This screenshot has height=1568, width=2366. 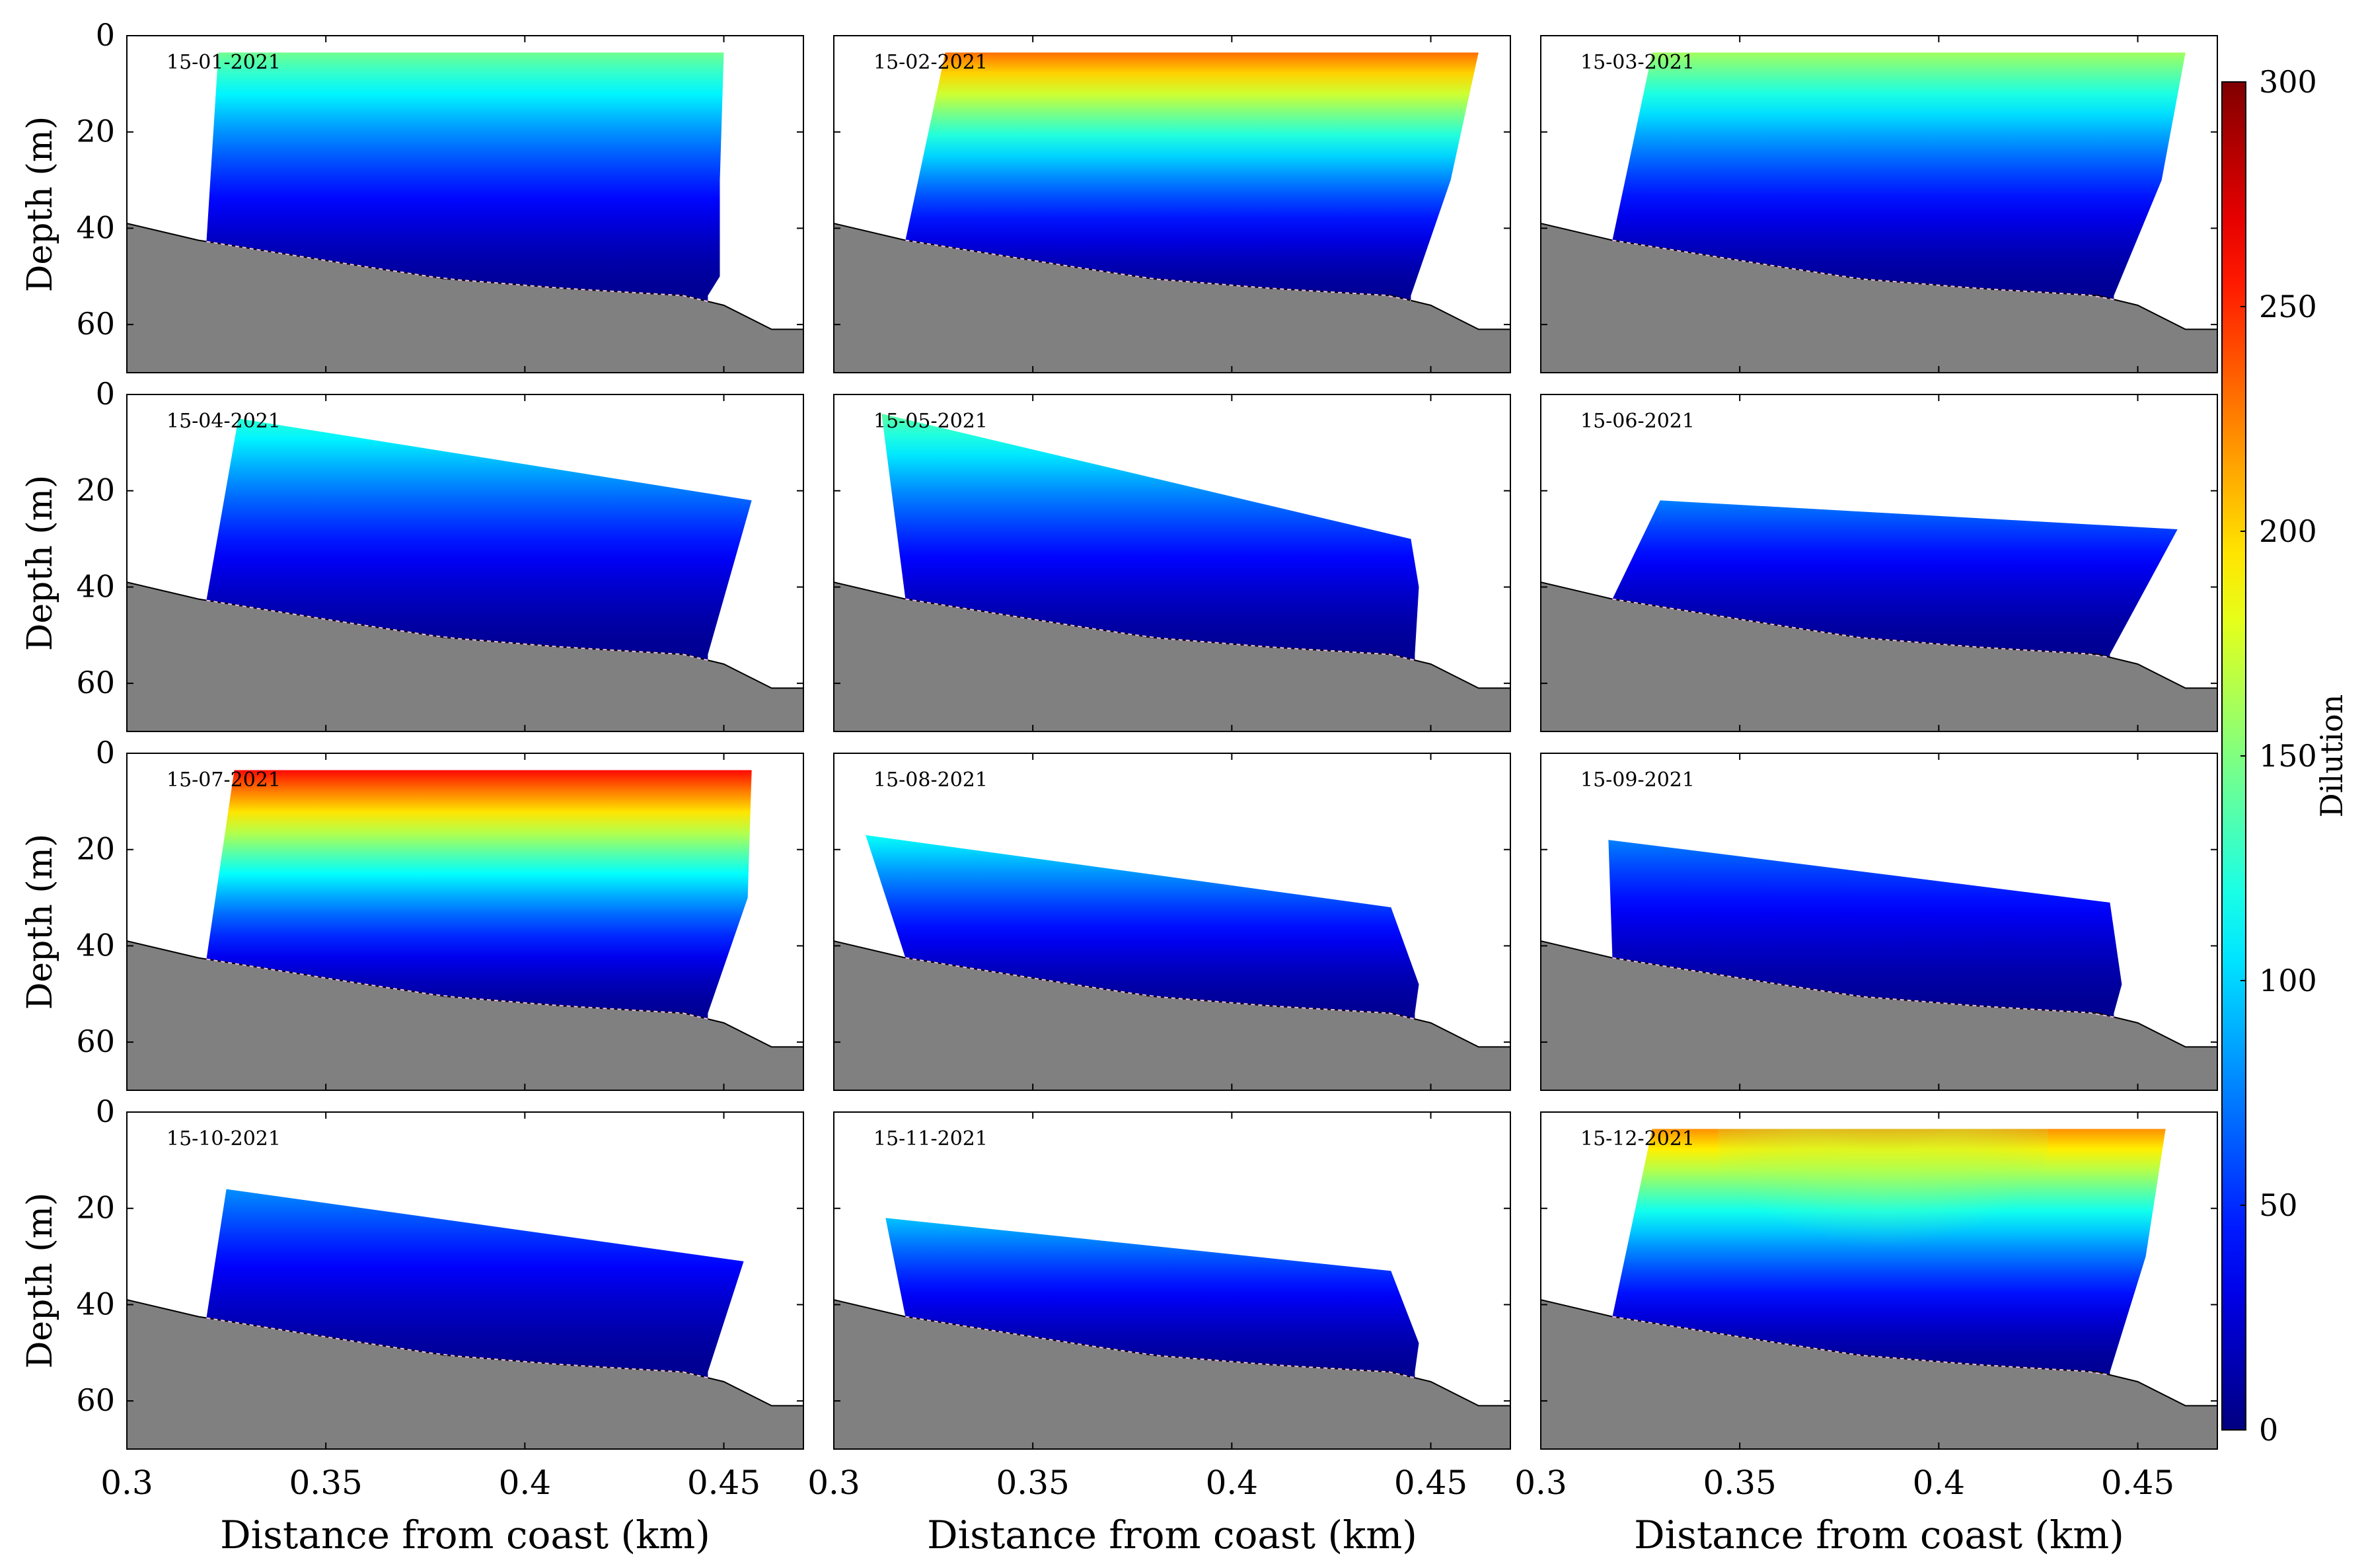 I want to click on colorbar-tick-label: 200, so click(x=2288, y=531).